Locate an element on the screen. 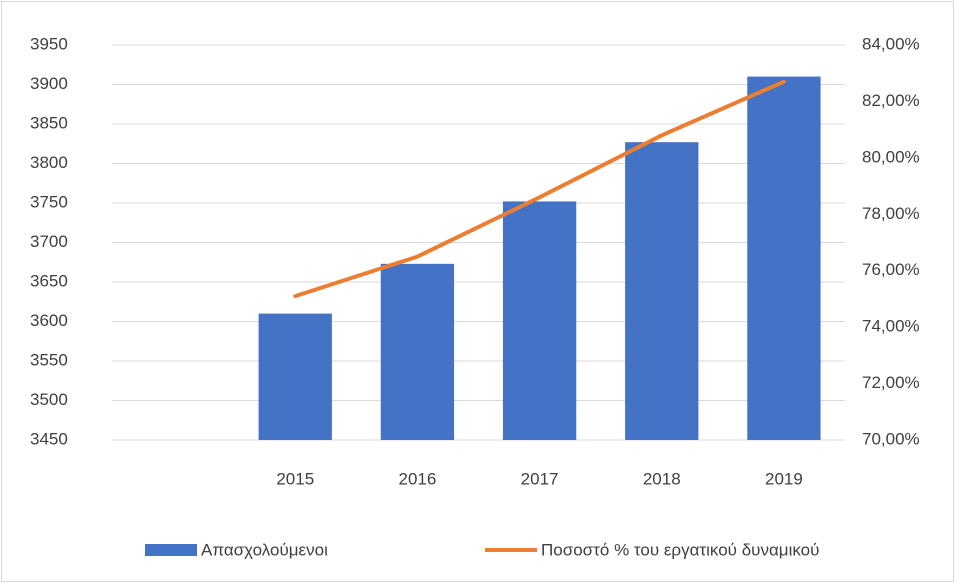 The height and width of the screenshot is (583, 955). x-tick-label: 2018 is located at coordinates (662, 478).